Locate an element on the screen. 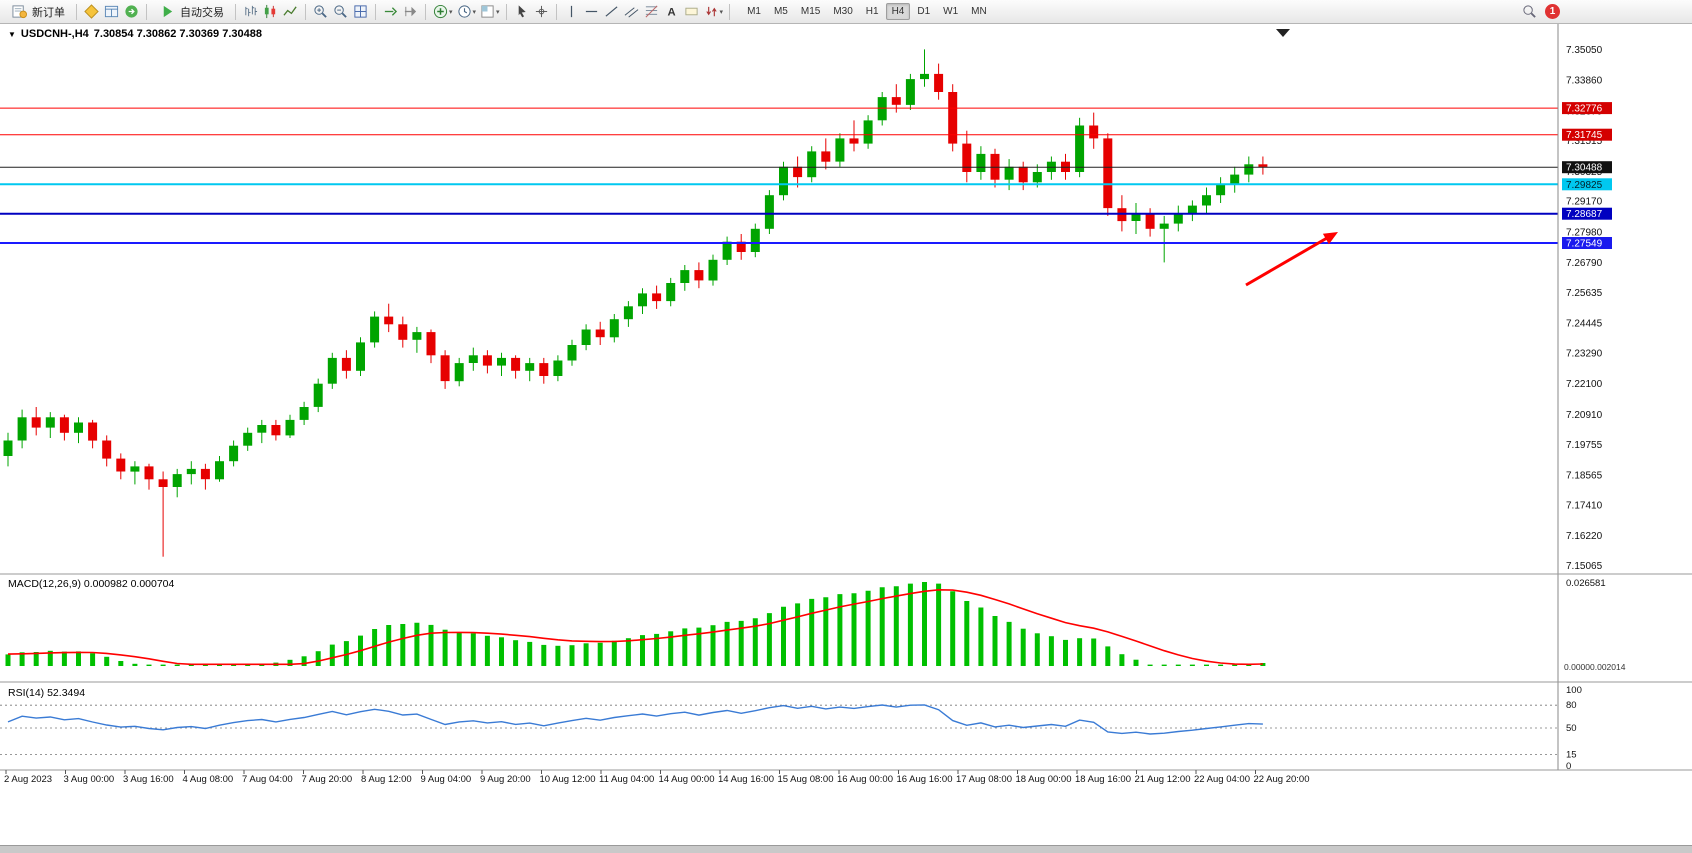 This screenshot has width=1692, height=853. auto-scroll-icon is located at coordinates (390, 11).